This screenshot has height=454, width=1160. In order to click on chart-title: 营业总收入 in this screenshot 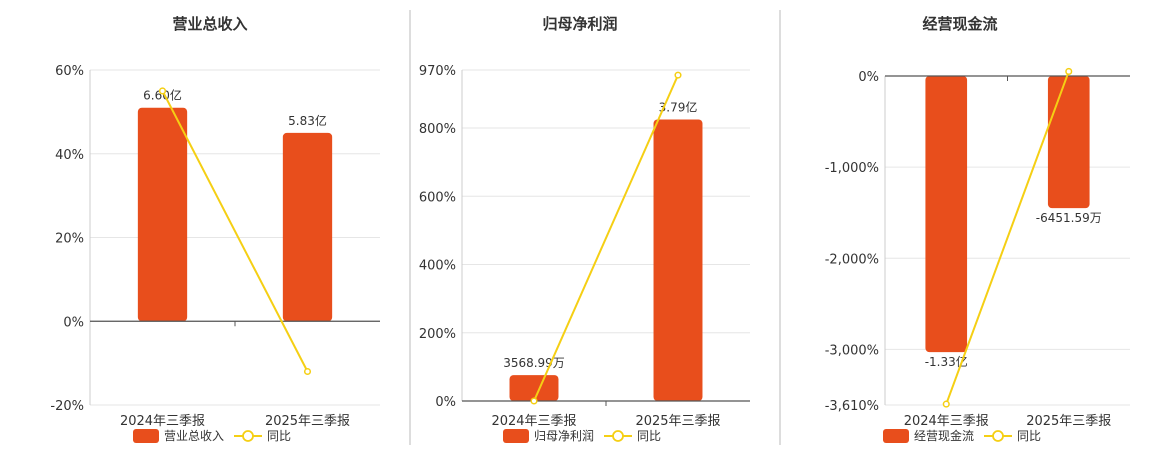, I will do `click(209, 24)`.